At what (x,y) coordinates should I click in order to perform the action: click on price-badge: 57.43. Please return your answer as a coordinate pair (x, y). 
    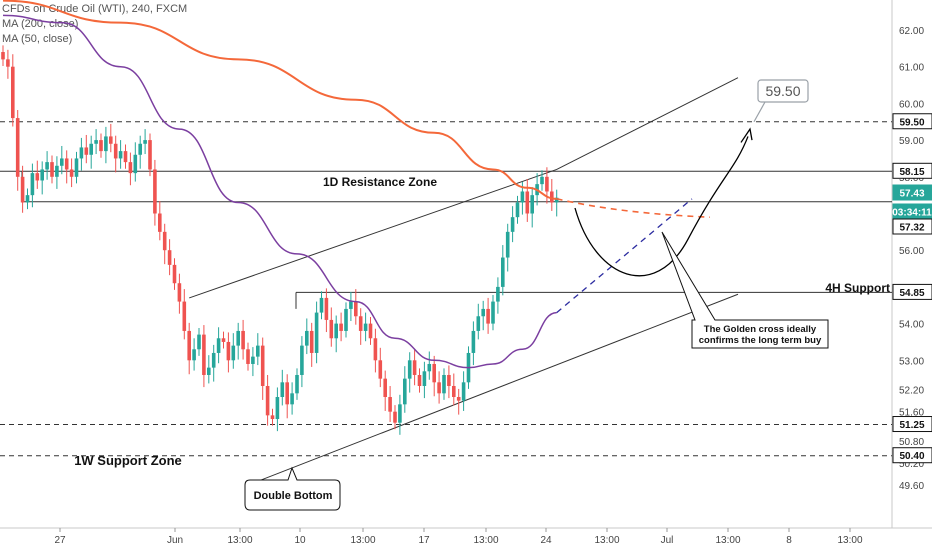
    Looking at the image, I should click on (912, 192).